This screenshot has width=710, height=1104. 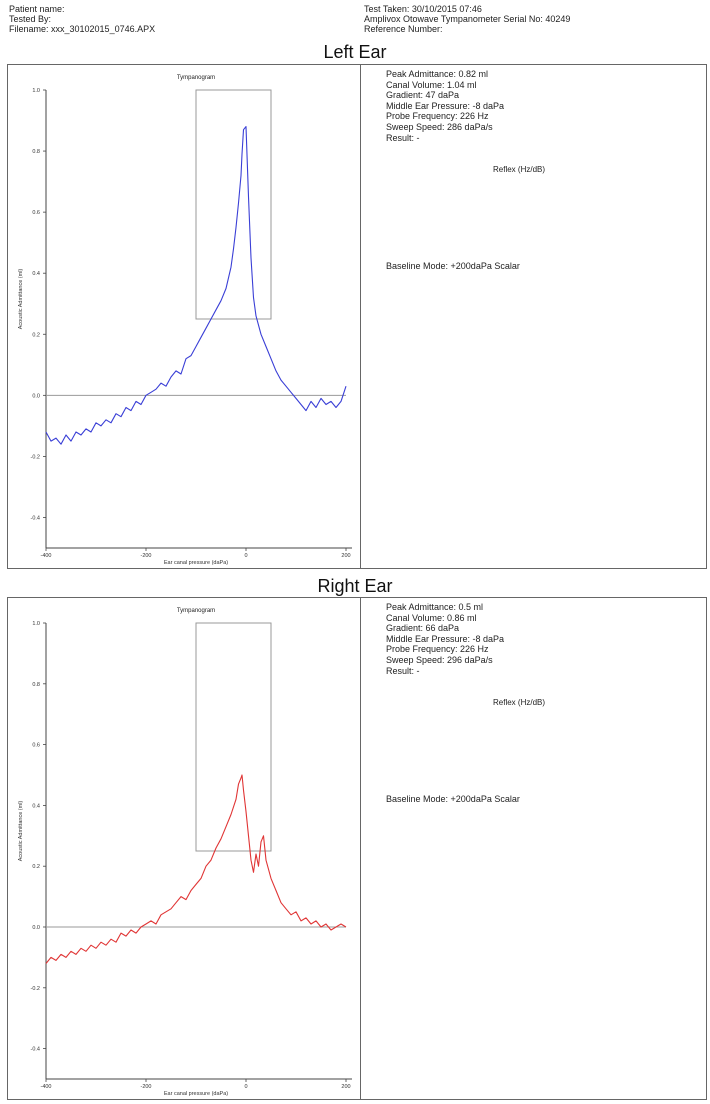 What do you see at coordinates (30, 19) in the screenshot?
I see `tested-by: Tested By:` at bounding box center [30, 19].